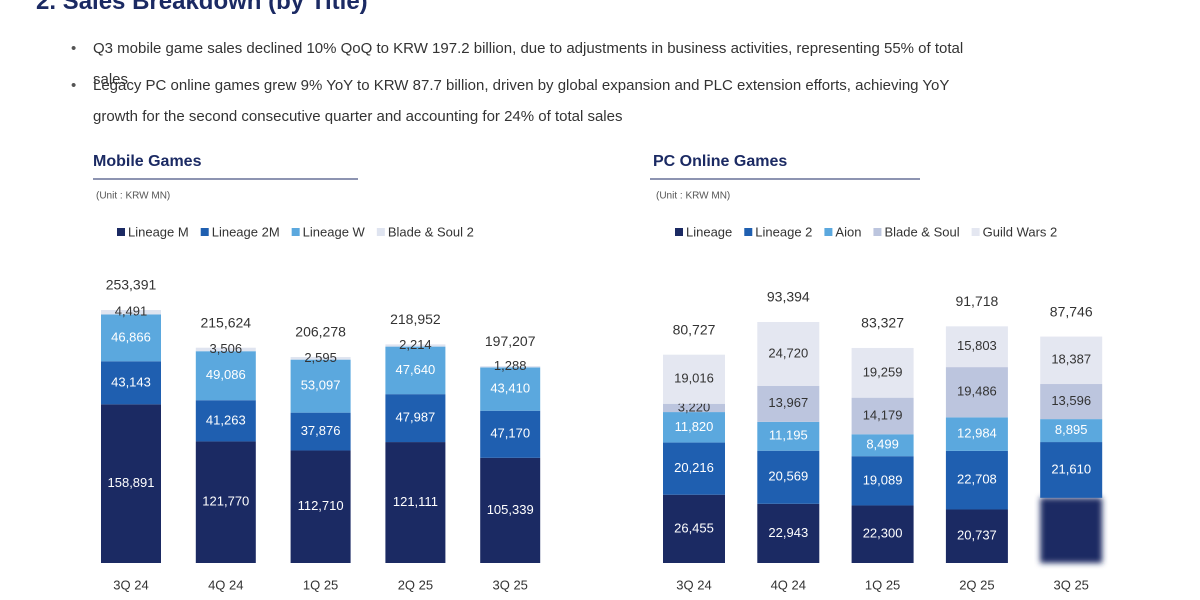 The image size is (1200, 600). I want to click on legend-label: Guild Wars 2, so click(1020, 231).